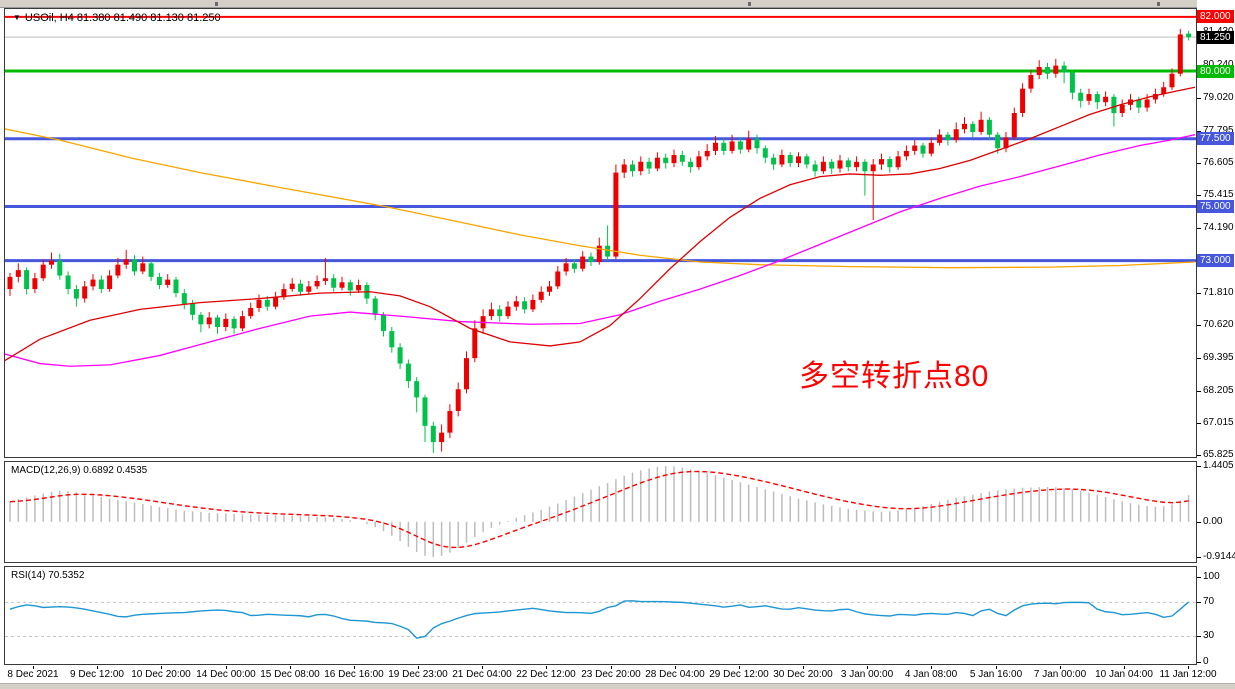 This screenshot has height=689, width=1235. I want to click on date-label: 23 Dec 20:00, so click(611, 674).